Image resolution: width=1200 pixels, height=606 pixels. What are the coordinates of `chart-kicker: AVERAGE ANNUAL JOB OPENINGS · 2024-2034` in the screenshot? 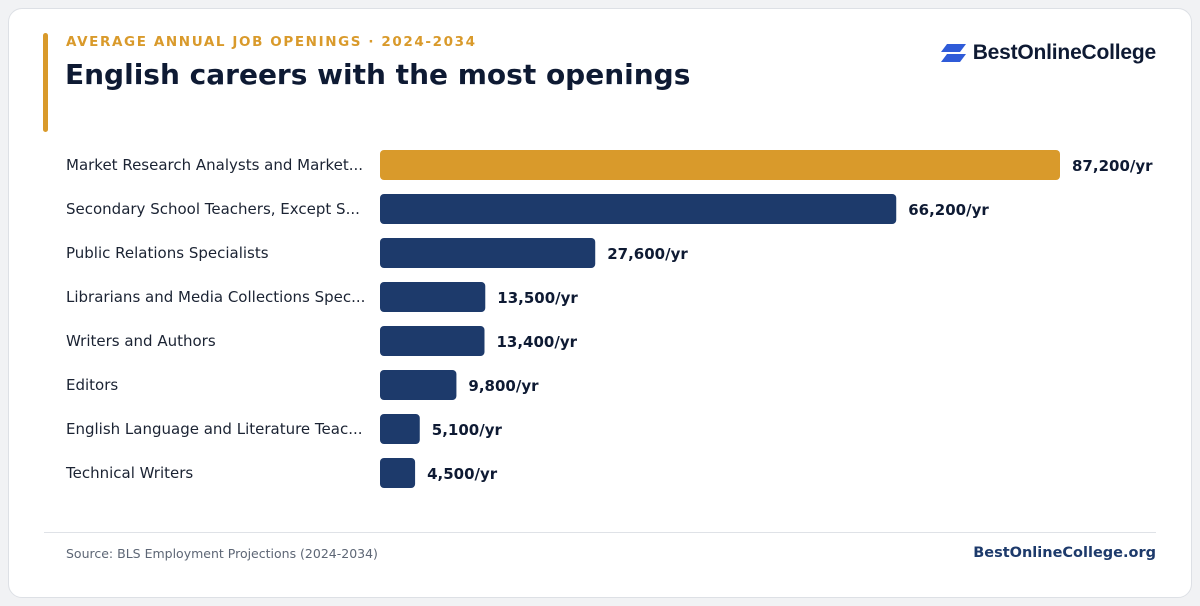 It's located at (271, 42).